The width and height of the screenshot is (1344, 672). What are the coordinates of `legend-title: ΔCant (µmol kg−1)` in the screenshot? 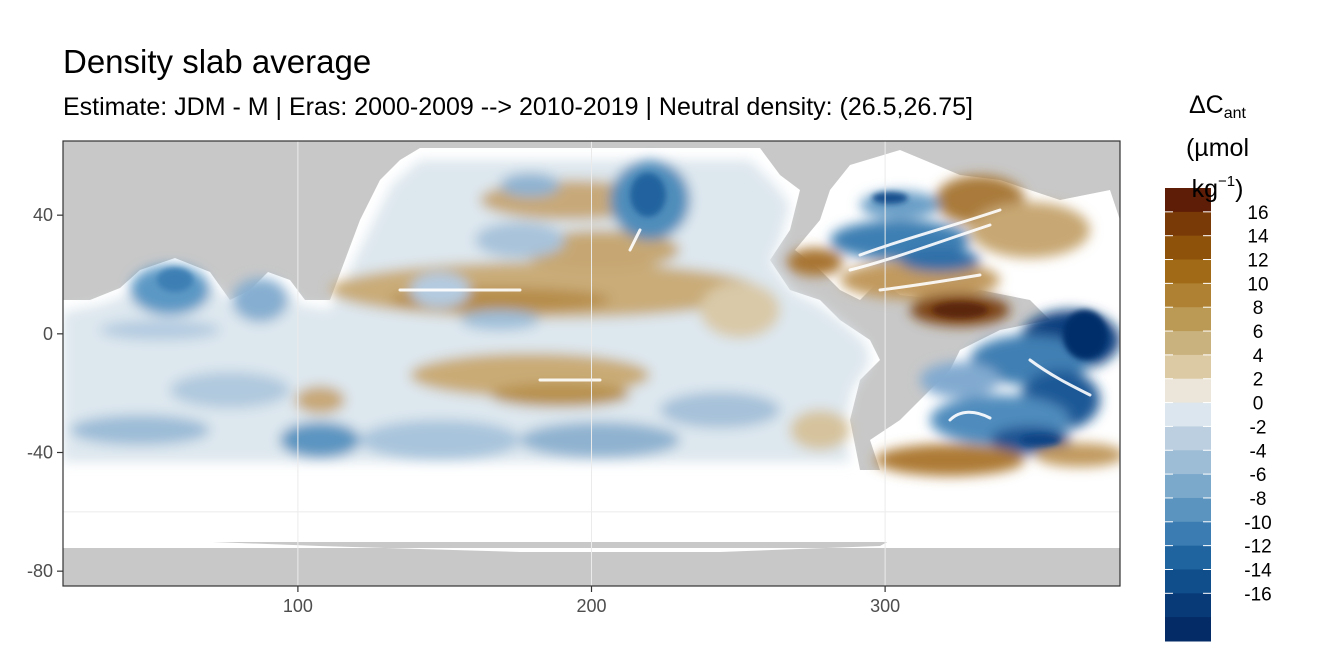 It's located at (1217, 147).